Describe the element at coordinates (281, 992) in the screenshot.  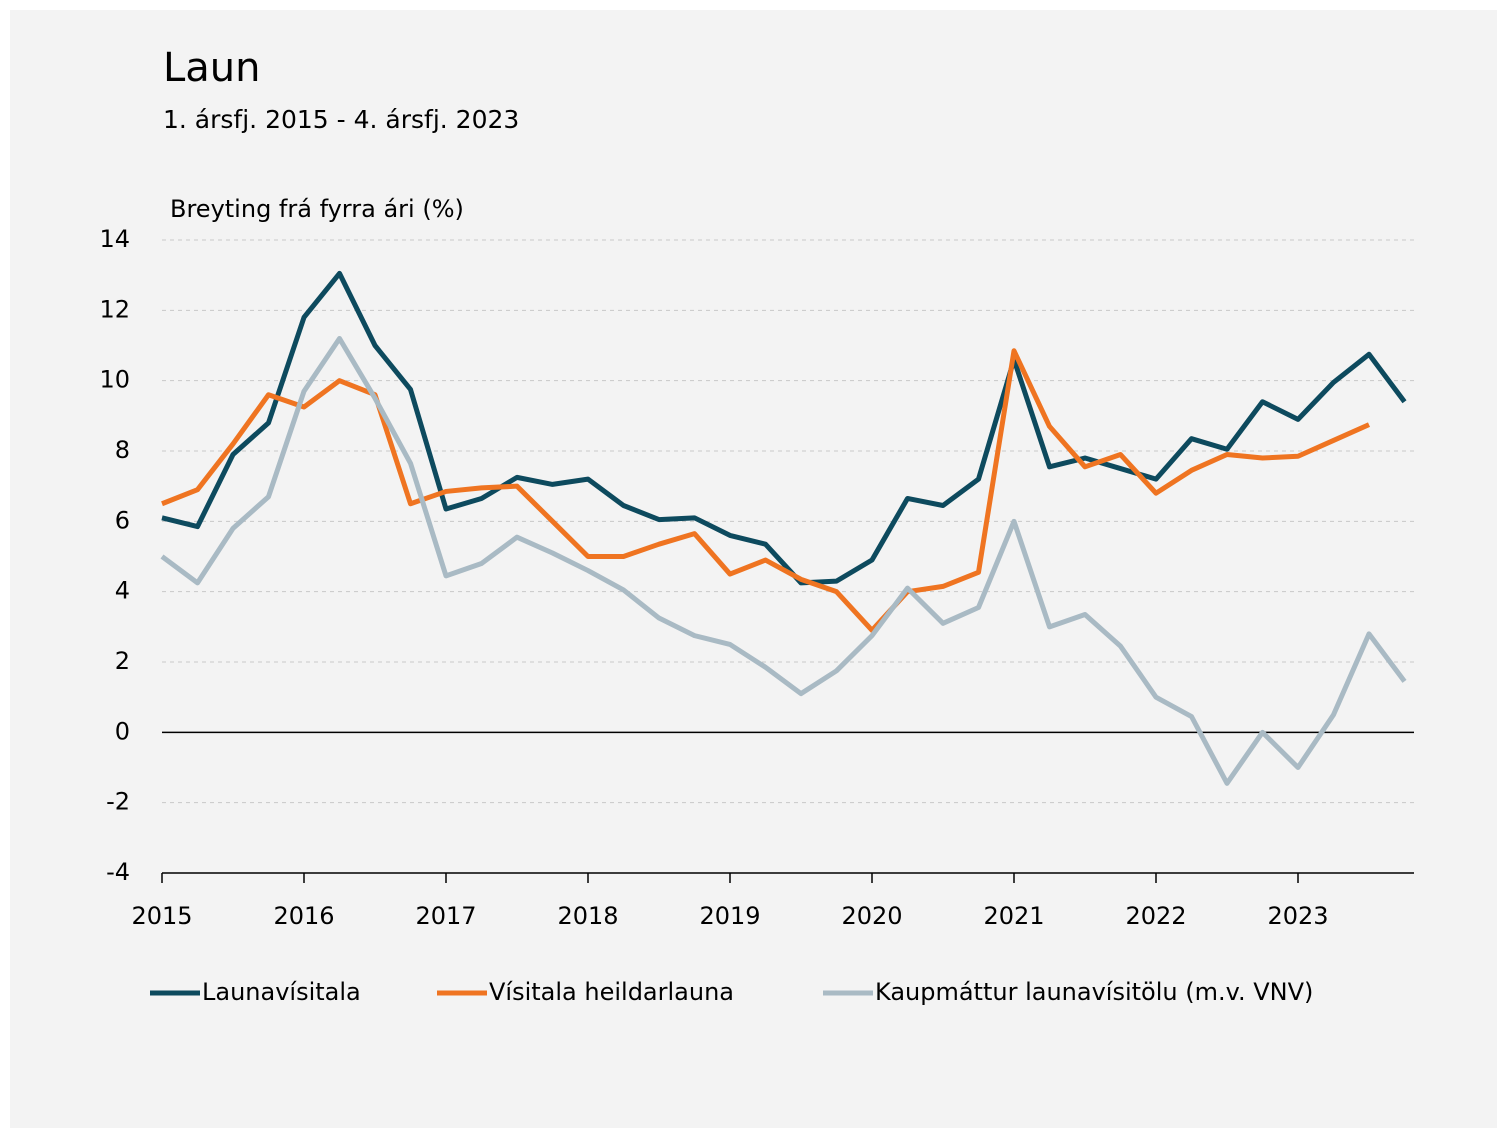
I see `legend-label: Launavísitala` at that location.